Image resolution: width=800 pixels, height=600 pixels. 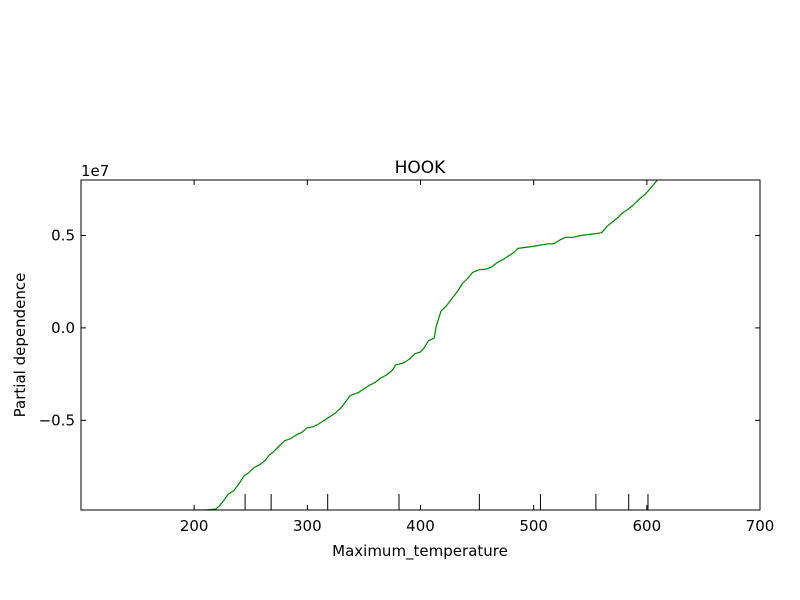 What do you see at coordinates (194, 526) in the screenshot?
I see `x-tick-label: 200` at bounding box center [194, 526].